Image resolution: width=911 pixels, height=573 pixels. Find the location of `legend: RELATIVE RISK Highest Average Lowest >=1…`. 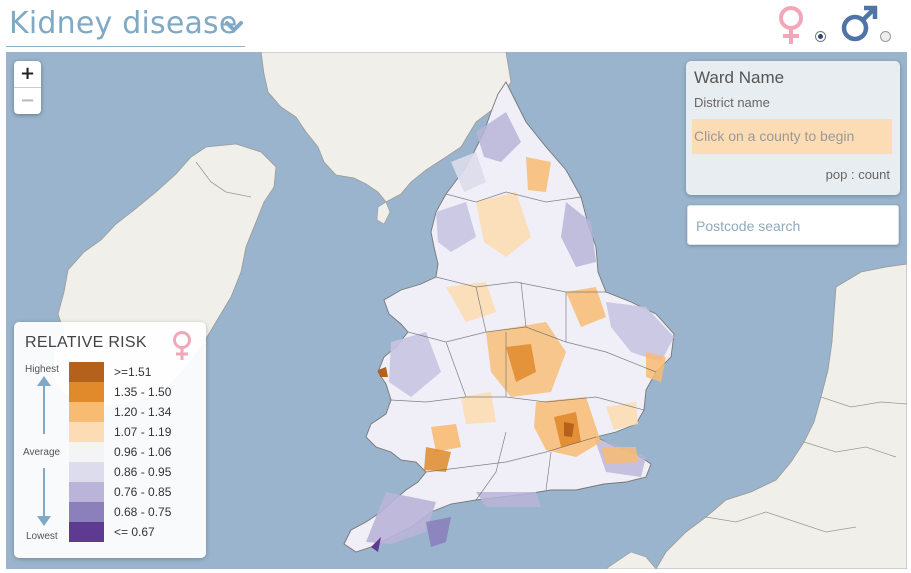

legend: RELATIVE RISK Highest Average Lowest >=1… is located at coordinates (110, 440).